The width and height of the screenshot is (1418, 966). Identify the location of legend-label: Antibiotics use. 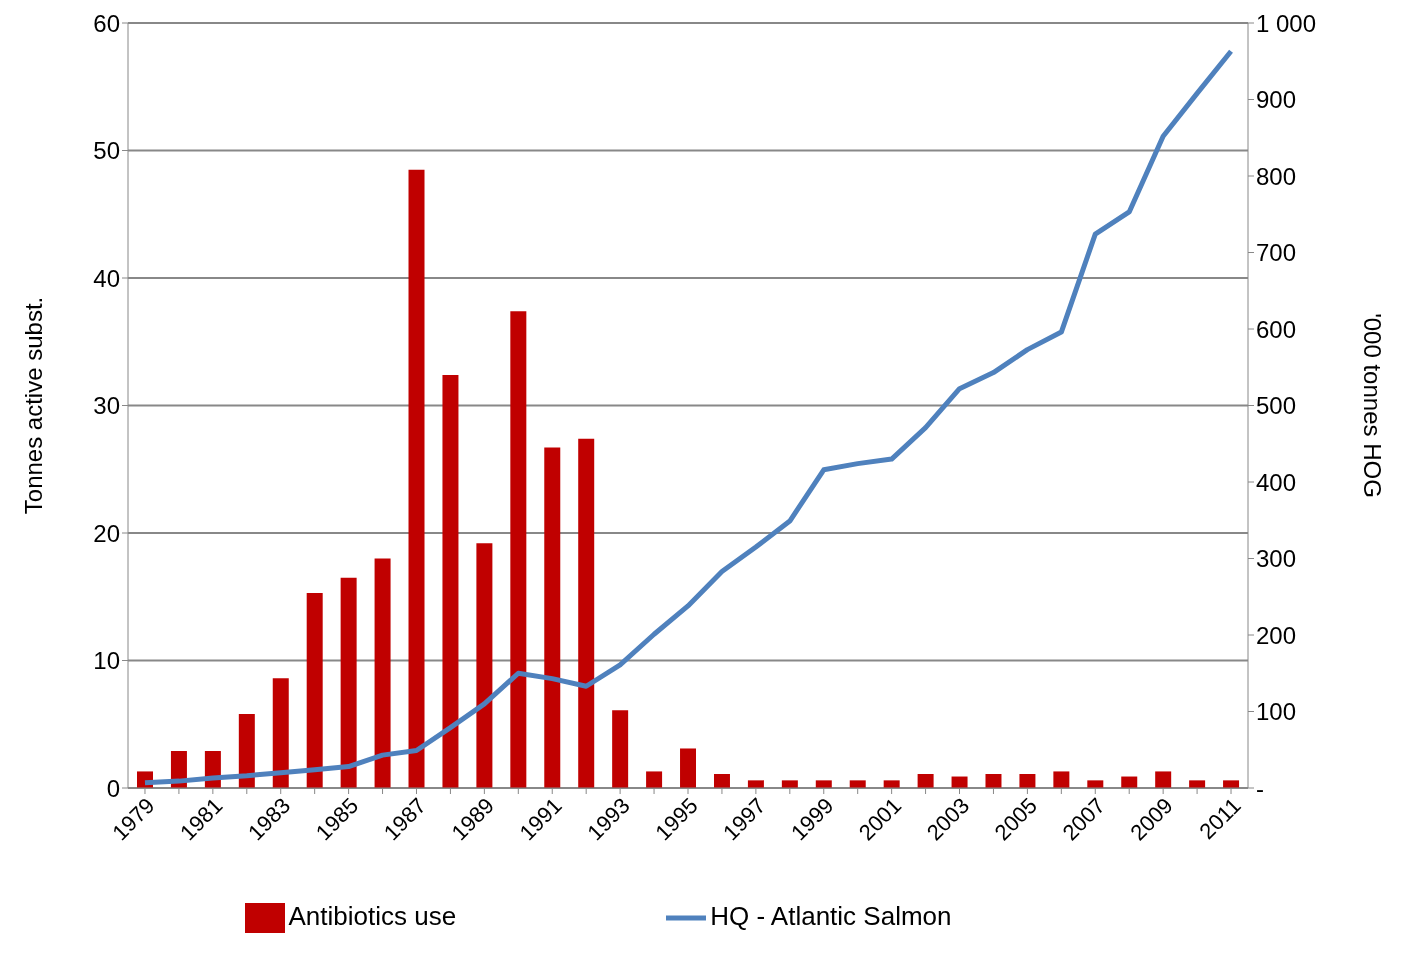
(372, 915).